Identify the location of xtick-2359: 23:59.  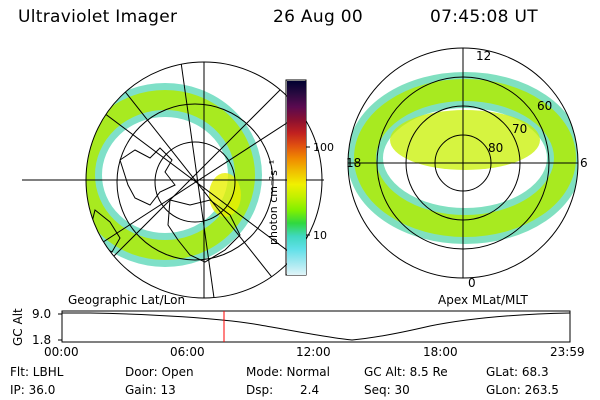
(567, 352).